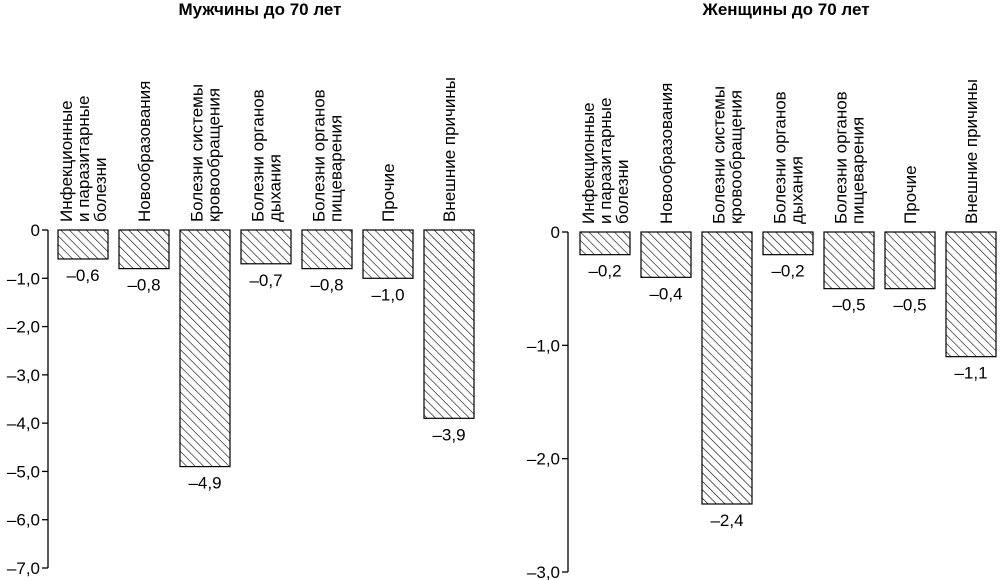 This screenshot has width=1000, height=580. I want to click on bar-value-label: –4,9, so click(204, 483).